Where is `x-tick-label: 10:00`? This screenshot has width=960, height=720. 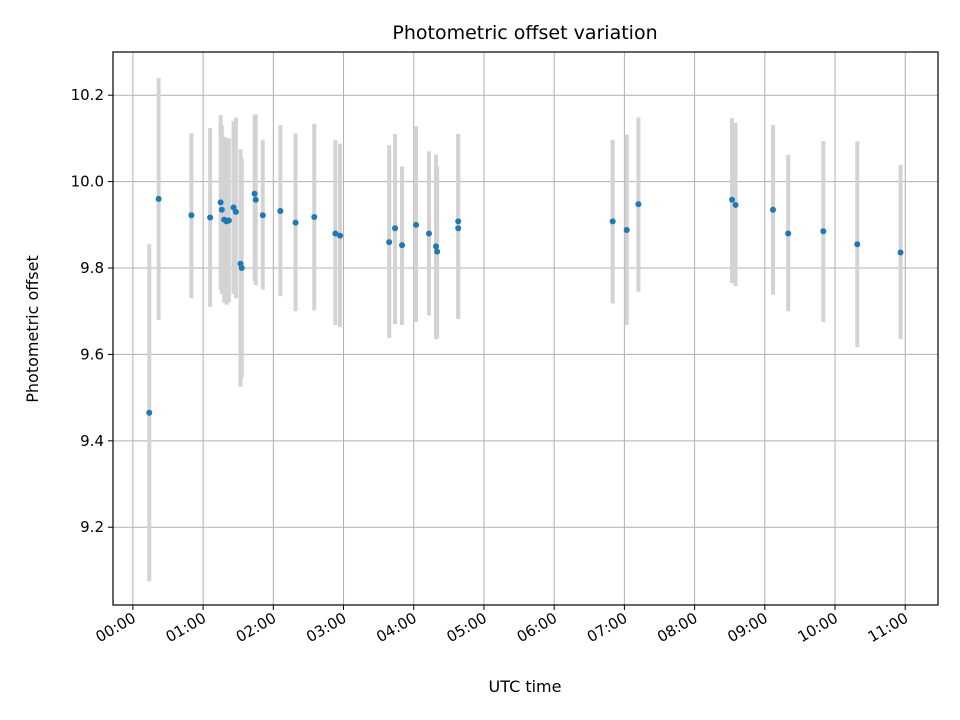 x-tick-label: 10:00 is located at coordinates (818, 627).